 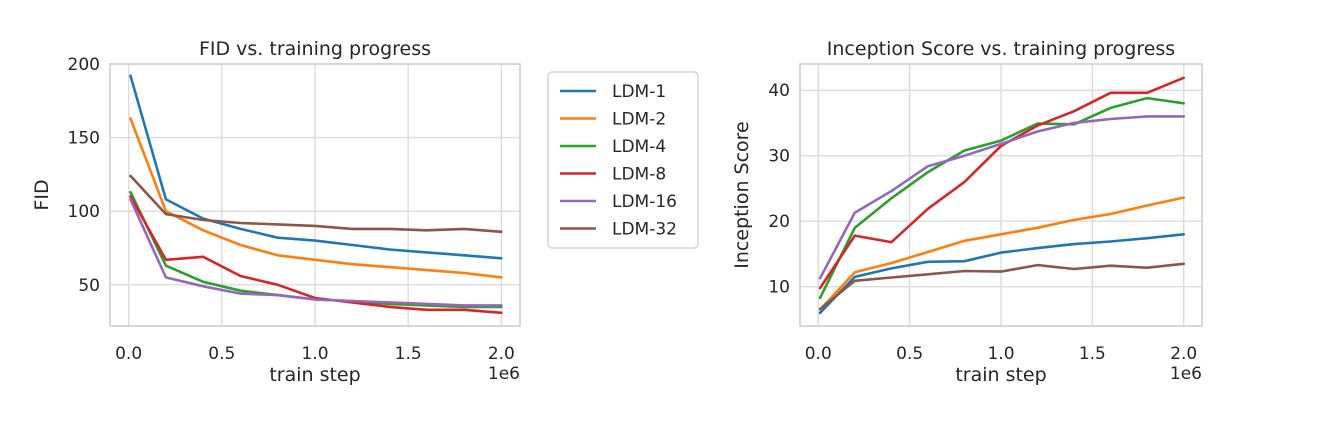 What do you see at coordinates (639, 147) in the screenshot?
I see `legend-label: LDM-4` at bounding box center [639, 147].